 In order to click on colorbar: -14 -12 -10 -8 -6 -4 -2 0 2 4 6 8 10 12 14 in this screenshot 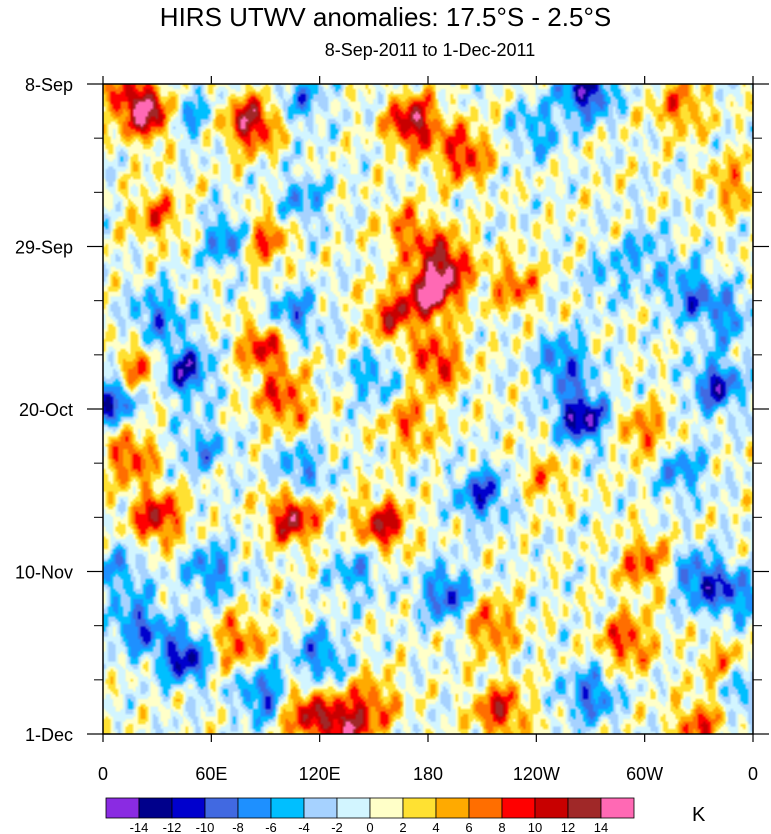, I will do `click(370, 815)`.